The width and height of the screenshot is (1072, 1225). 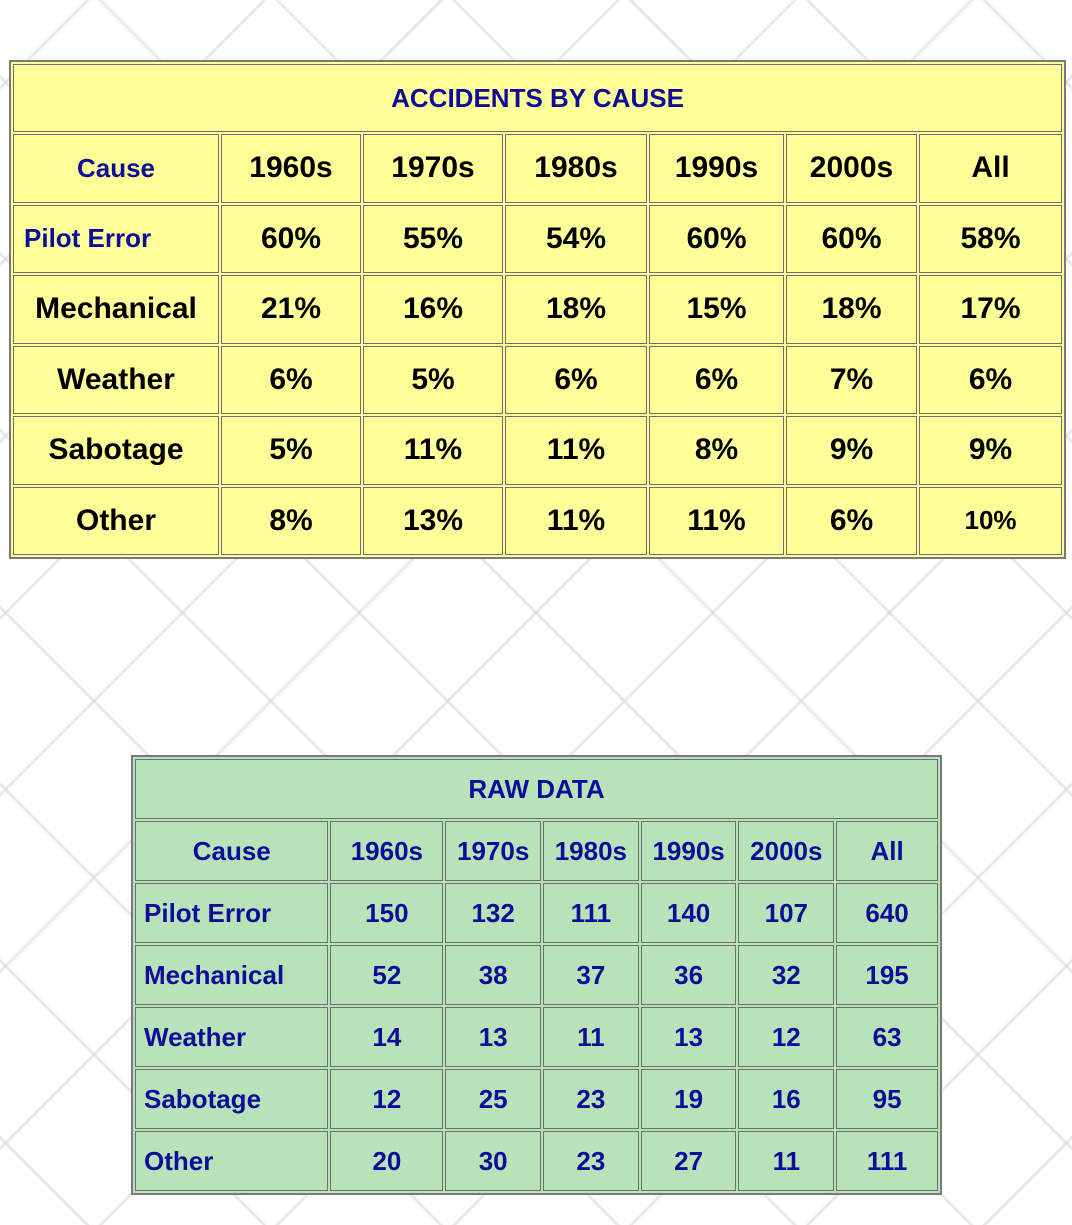 What do you see at coordinates (591, 975) in the screenshot?
I see `table-cell: 37` at bounding box center [591, 975].